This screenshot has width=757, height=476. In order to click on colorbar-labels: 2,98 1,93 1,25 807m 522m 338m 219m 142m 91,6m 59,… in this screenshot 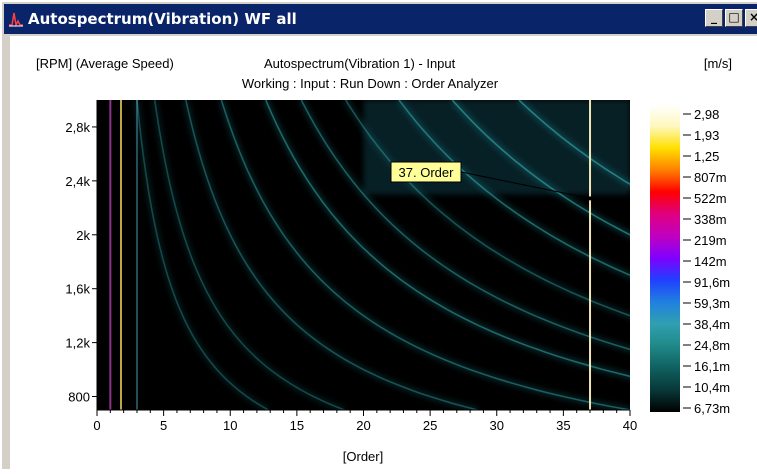, I will do `click(706, 261)`.